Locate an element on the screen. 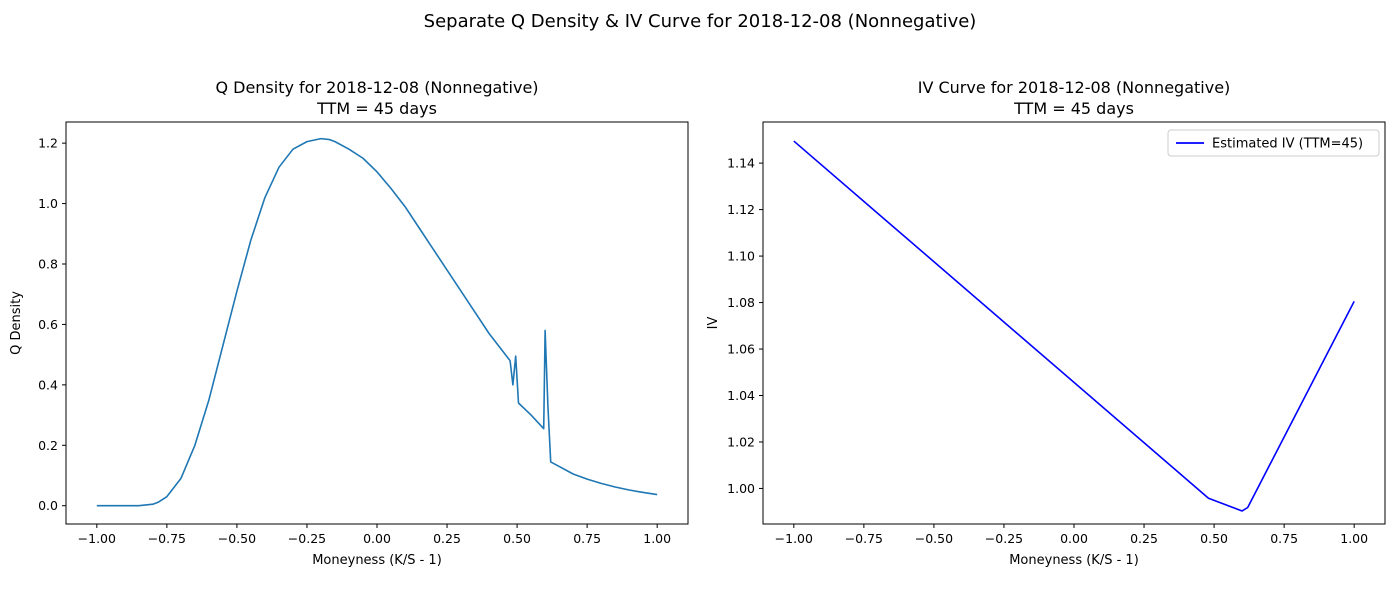 This screenshot has width=1400, height=604. y-tick-label: 0.0 is located at coordinates (48, 505).